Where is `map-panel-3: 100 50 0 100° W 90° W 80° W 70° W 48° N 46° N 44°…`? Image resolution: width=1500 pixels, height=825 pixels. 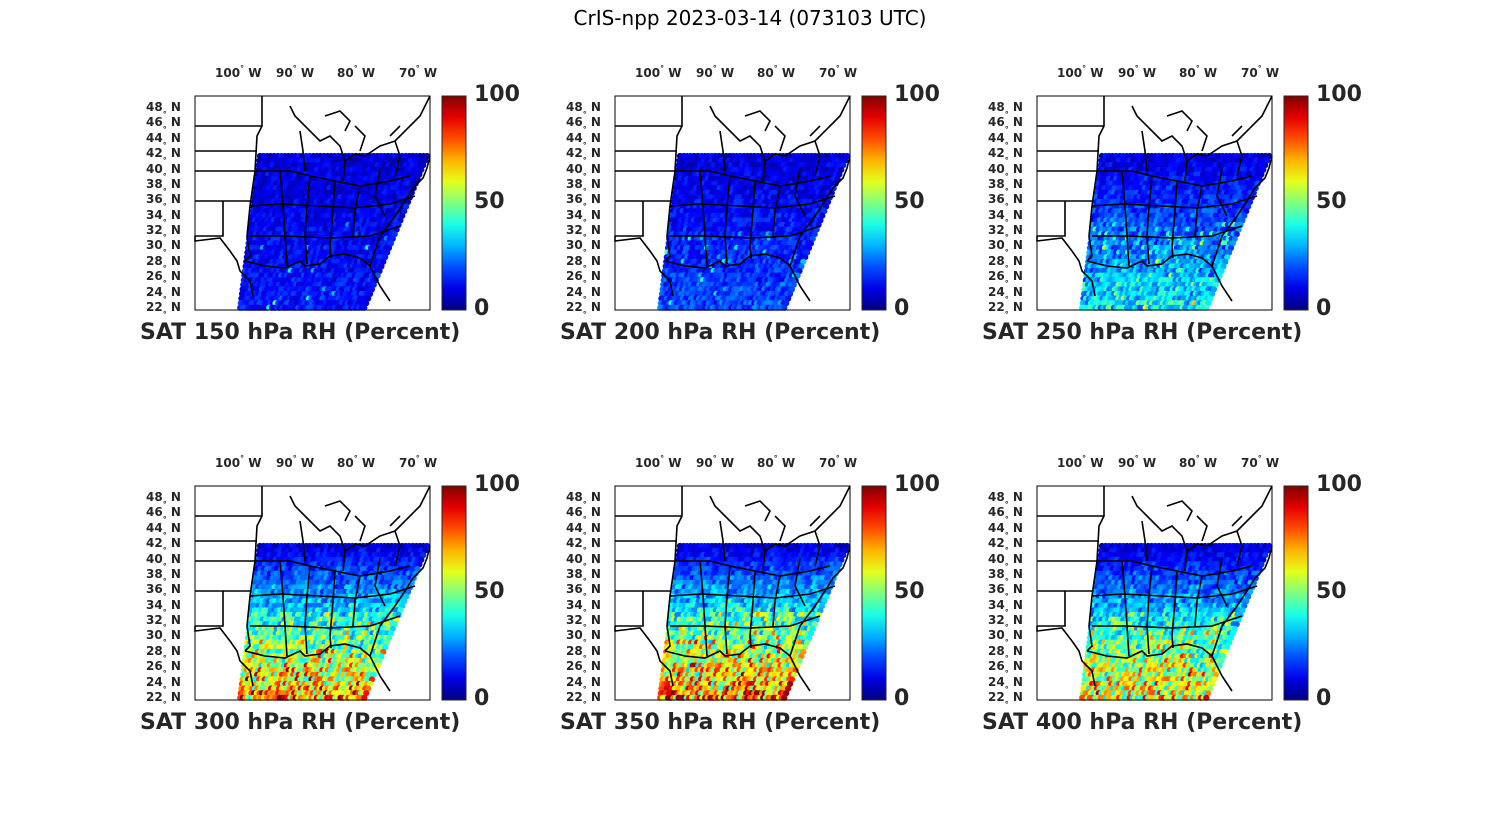
map-panel-3: 100 50 0 100° W 90° W 80° W 70° W 48° N 46° N 44°… is located at coordinates (1192, 212).